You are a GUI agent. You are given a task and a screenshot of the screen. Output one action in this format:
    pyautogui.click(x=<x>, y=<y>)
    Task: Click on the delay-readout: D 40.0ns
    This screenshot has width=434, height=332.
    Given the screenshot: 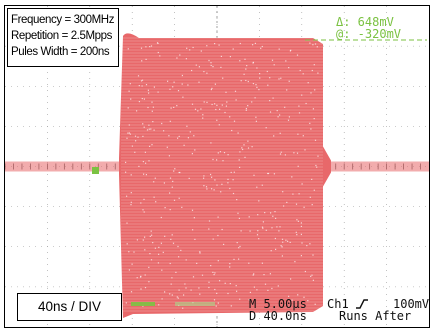 What is the action you would take?
    pyautogui.click(x=278, y=316)
    